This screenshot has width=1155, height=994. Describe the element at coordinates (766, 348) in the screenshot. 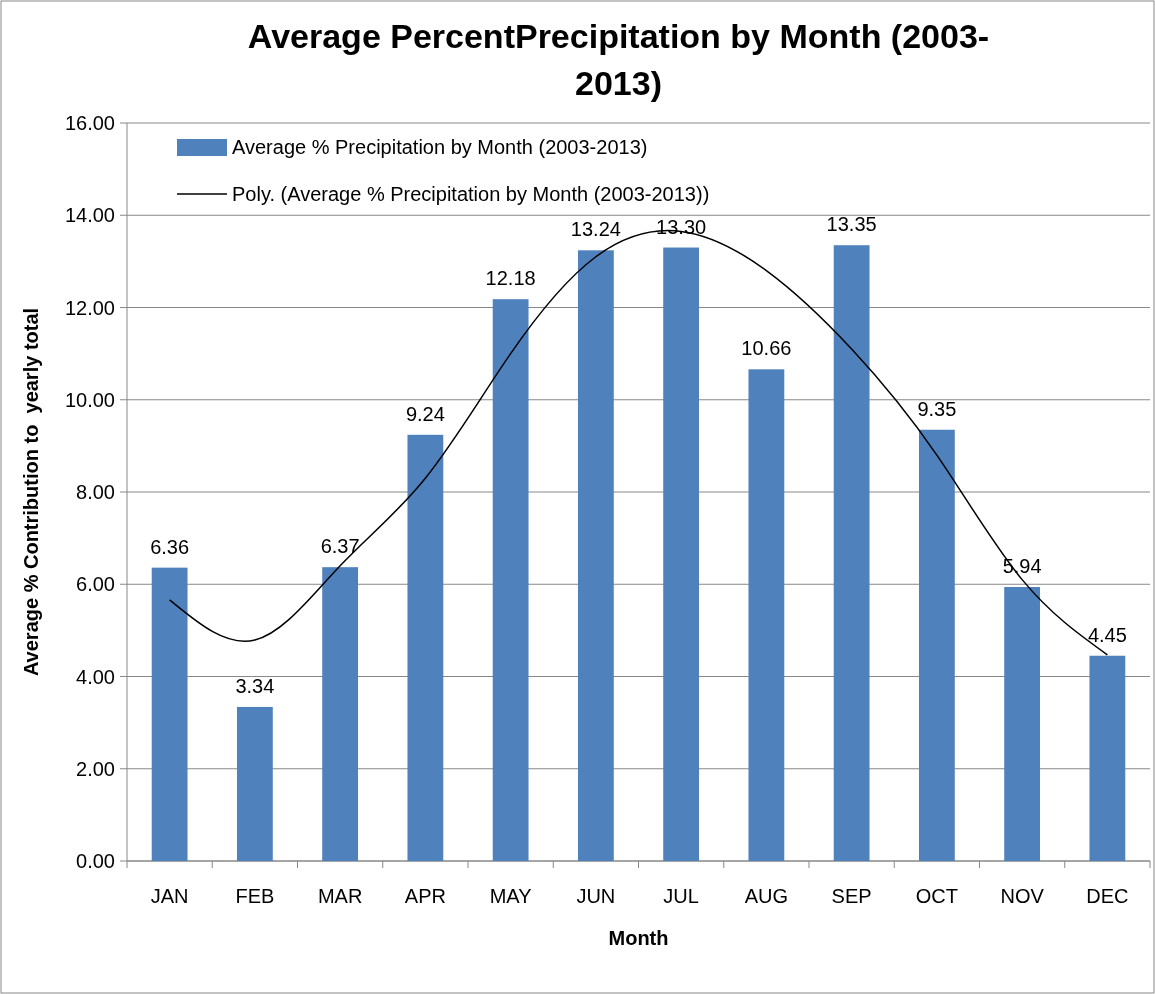

I see `data-label: 10.66` at that location.